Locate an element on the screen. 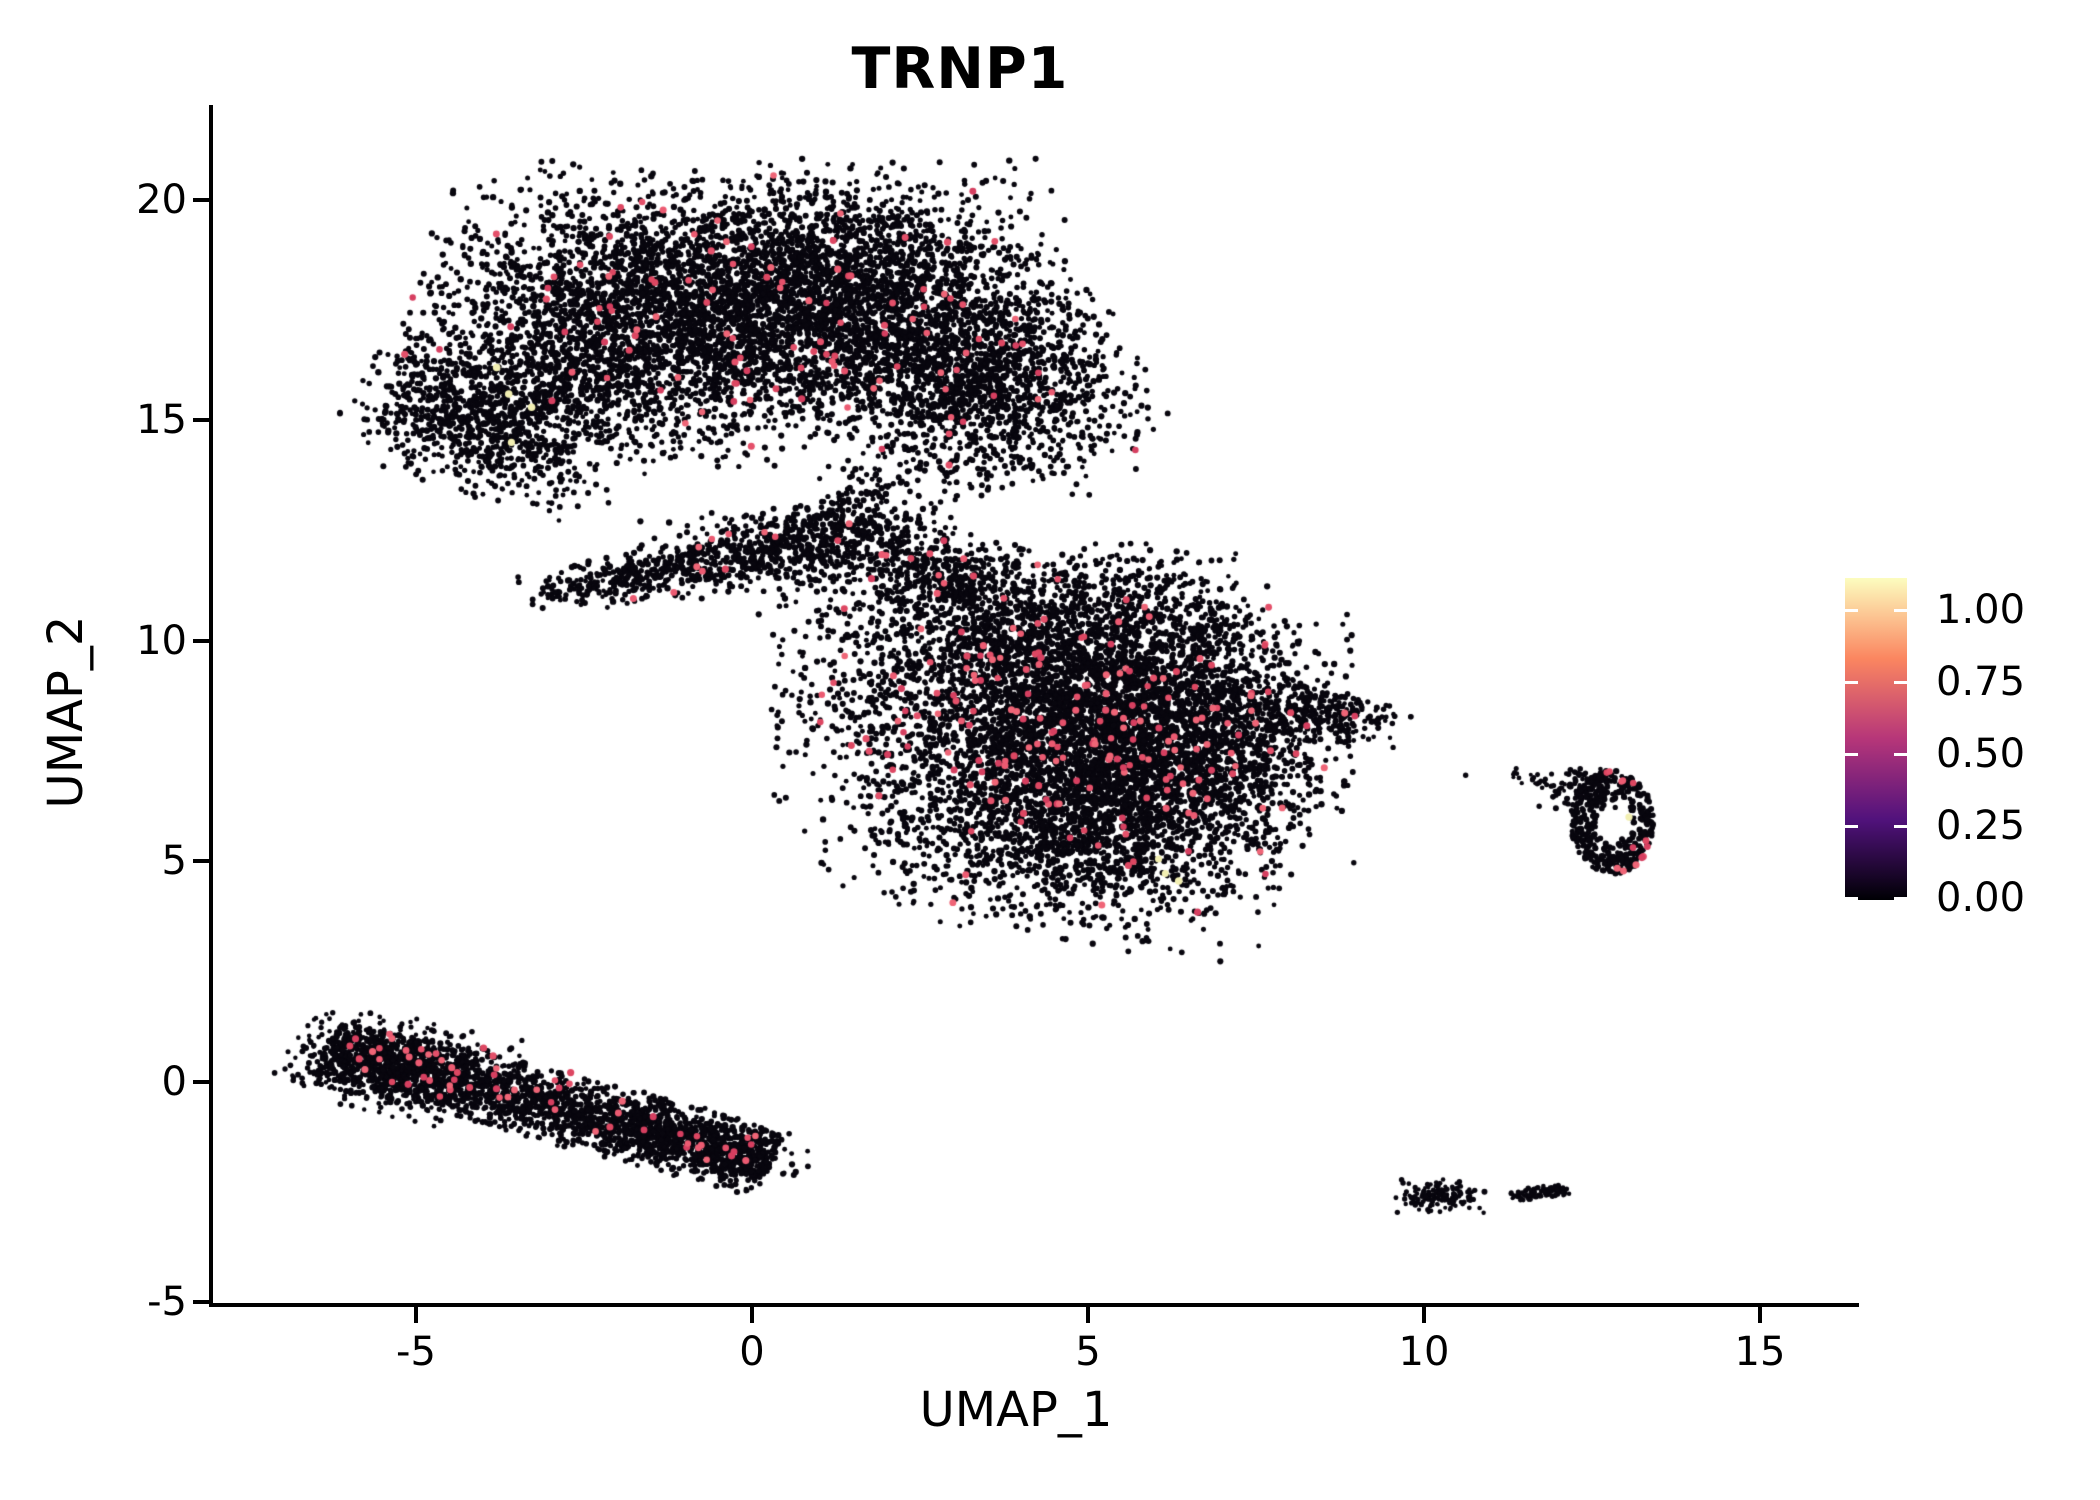 Image resolution: width=2100 pixels, height=1500 pixels. x-tick-label: 10 is located at coordinates (1424, 1352).